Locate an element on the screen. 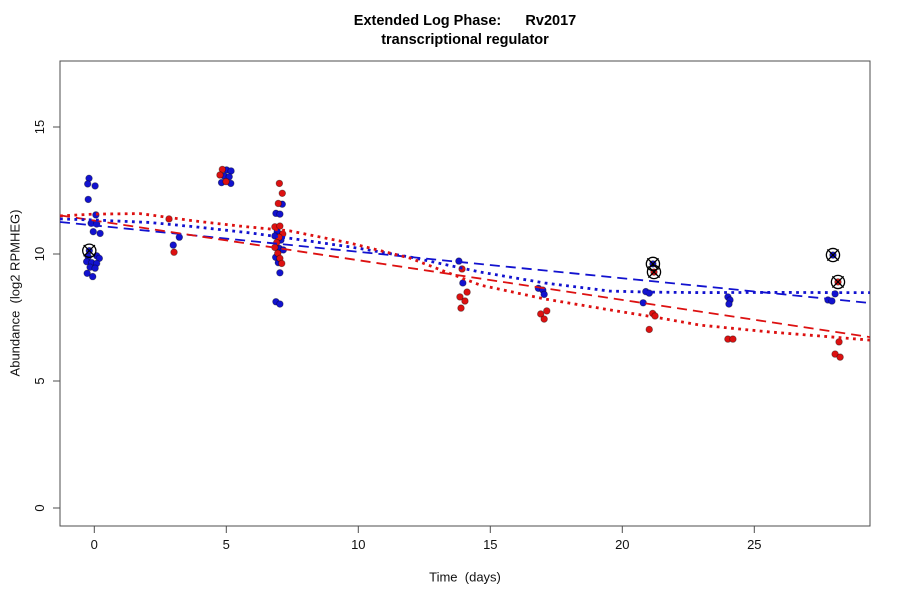  chart-title-line1: Extended Log Phase: Rv2017 is located at coordinates (465, 21).